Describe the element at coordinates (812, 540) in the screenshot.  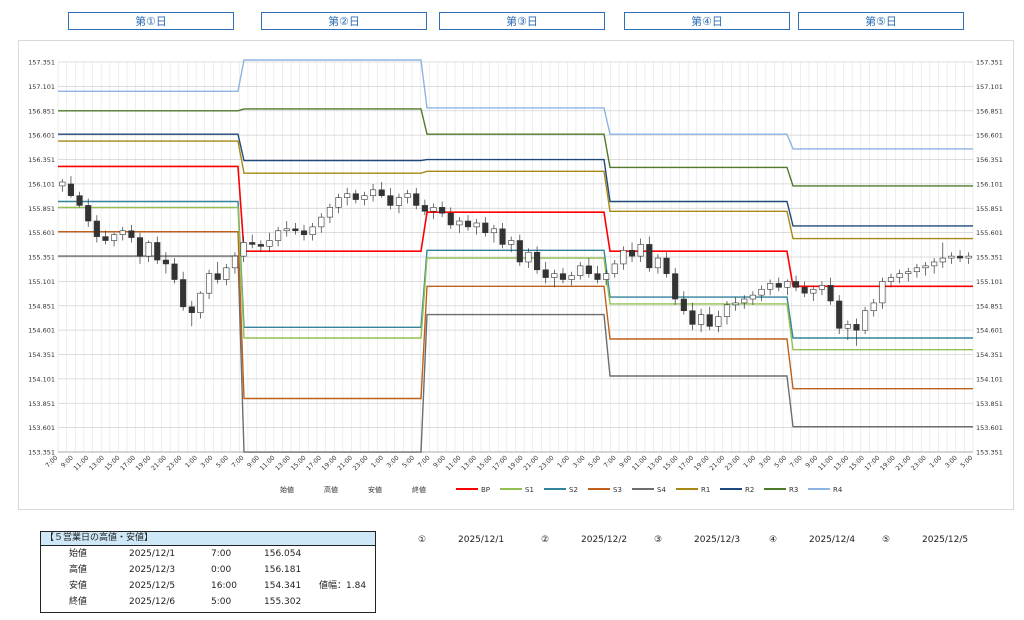
I see `day-date-4: ④ 2025/12/4` at that location.